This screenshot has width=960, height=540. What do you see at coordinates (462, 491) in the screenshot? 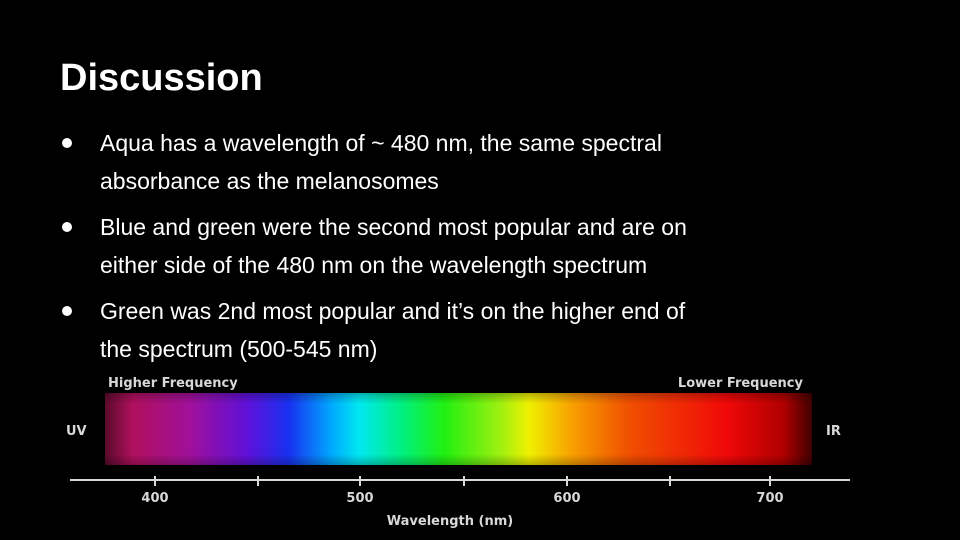
I see `axis-ticks: 400 500 600 700` at bounding box center [462, 491].